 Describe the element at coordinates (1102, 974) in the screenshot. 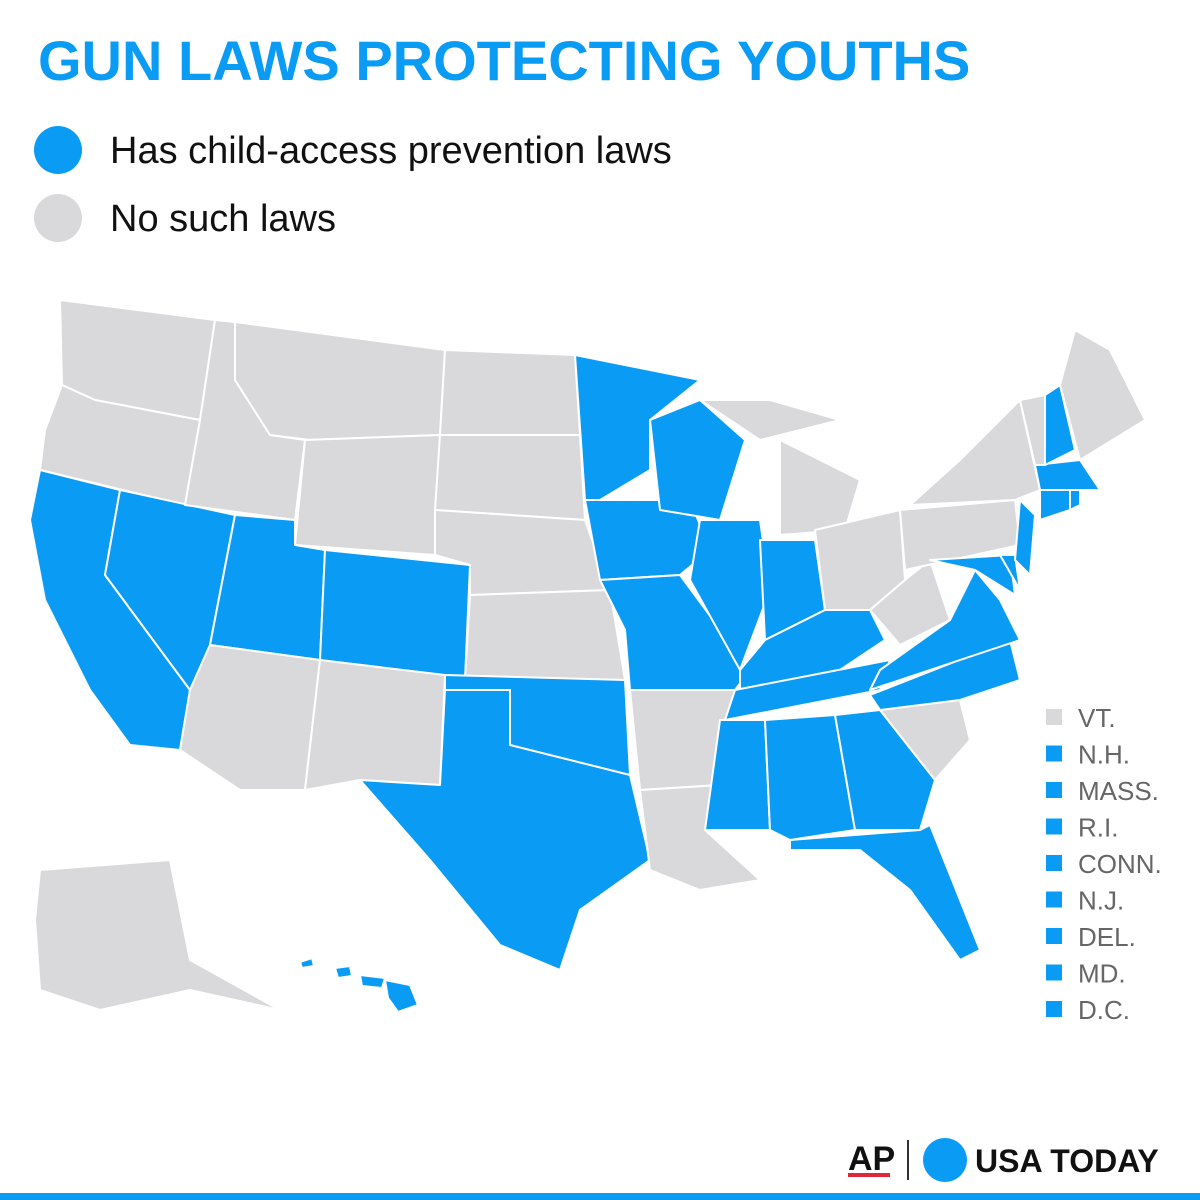

I see `small-state-label: MD.` at that location.